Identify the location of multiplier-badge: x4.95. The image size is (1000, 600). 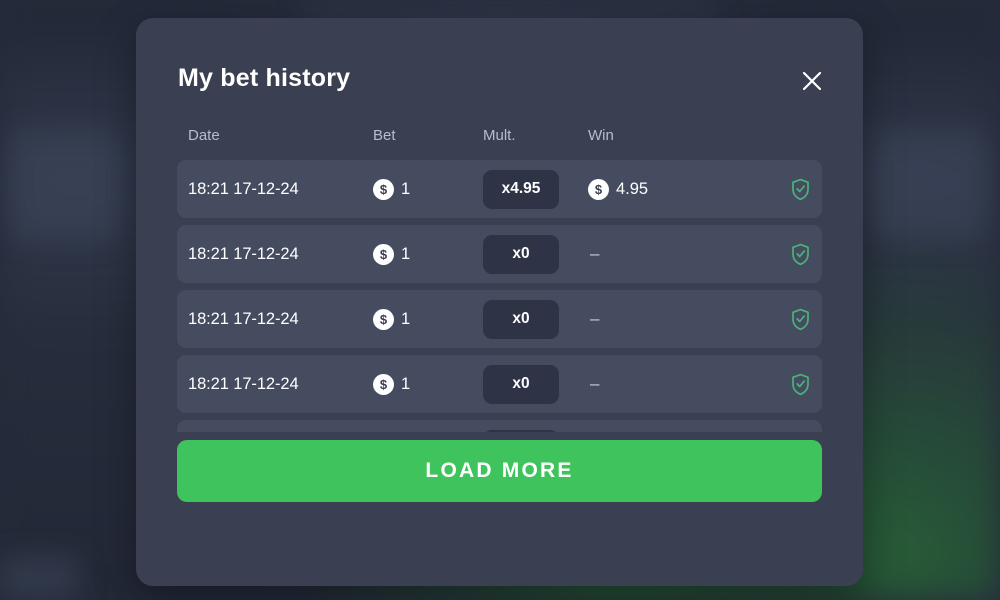
(521, 189).